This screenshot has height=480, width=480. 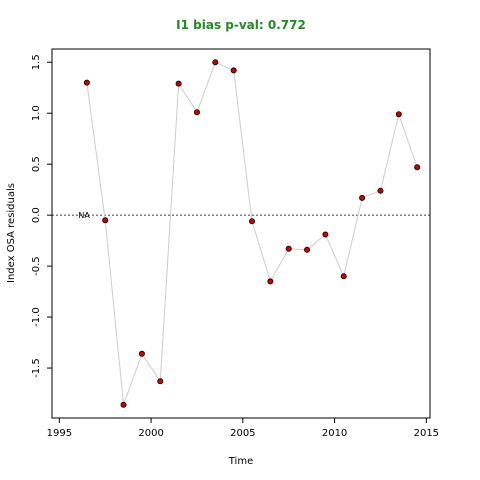 I want to click on x-tick-label: 2005, so click(x=242, y=433).